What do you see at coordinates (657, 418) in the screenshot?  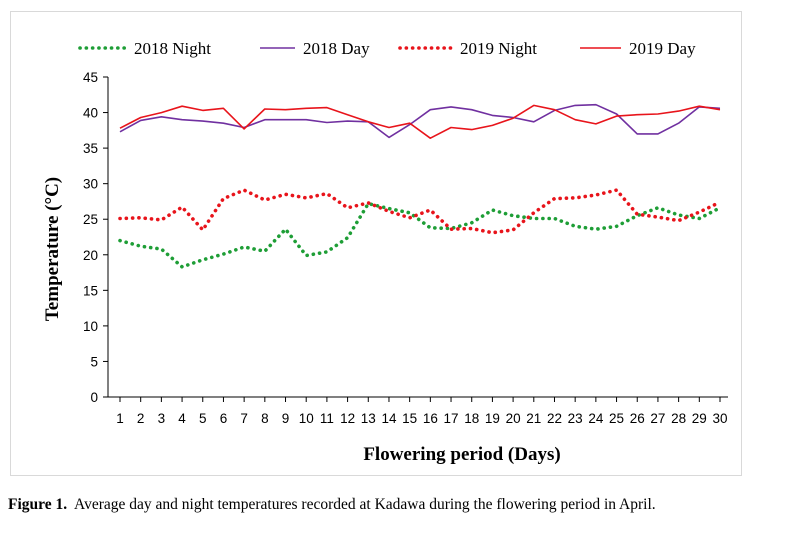 I see `x-tick-label: 27` at bounding box center [657, 418].